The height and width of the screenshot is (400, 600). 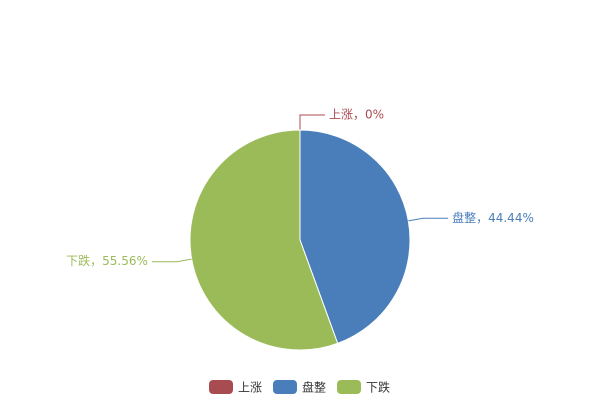 What do you see at coordinates (493, 217) in the screenshot?
I see `data-label: 盘整，44.44%` at bounding box center [493, 217].